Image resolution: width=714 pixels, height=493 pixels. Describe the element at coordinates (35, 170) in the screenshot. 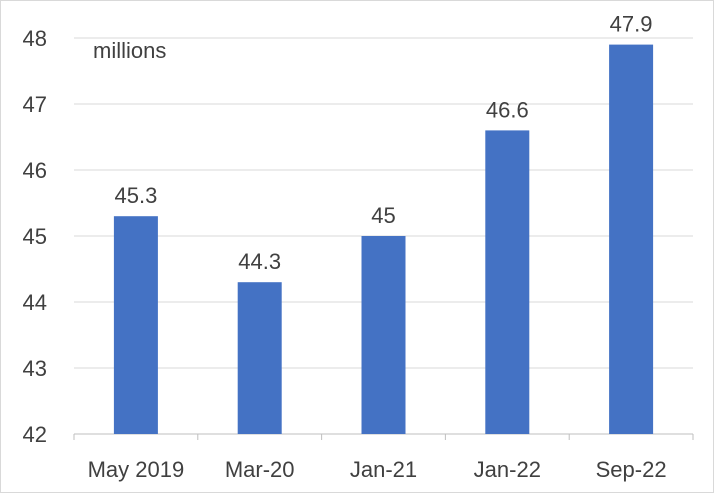

I see `y-tick-label: 46` at that location.